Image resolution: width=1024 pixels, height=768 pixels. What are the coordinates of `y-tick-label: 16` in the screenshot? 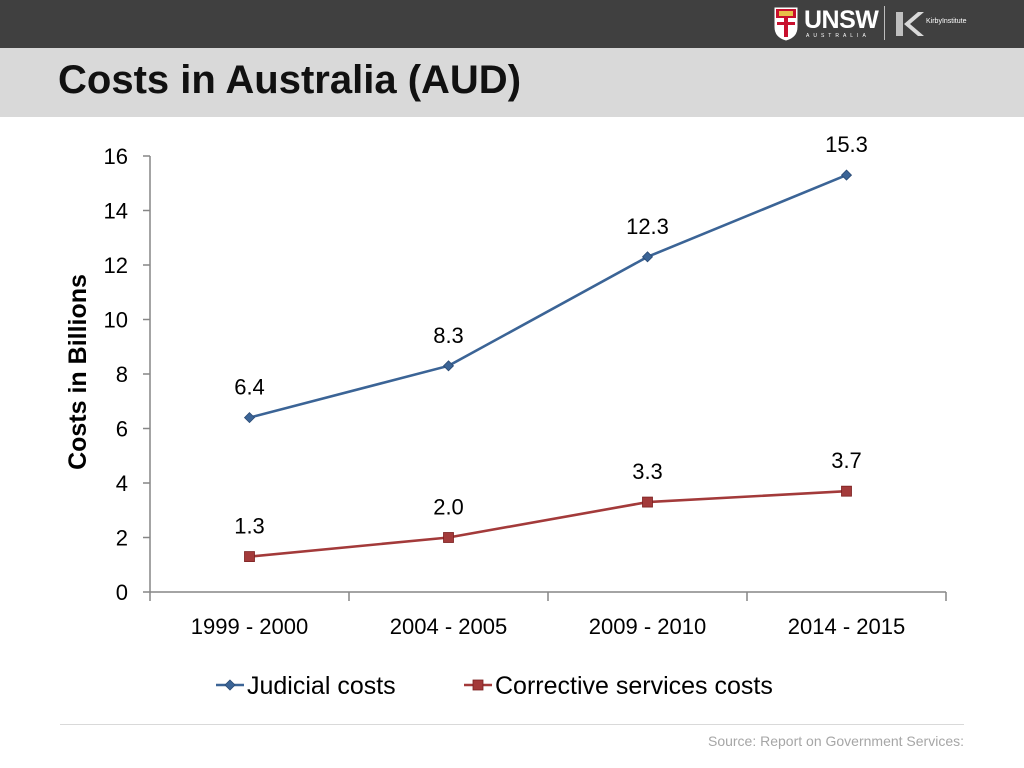 It's located at (116, 156).